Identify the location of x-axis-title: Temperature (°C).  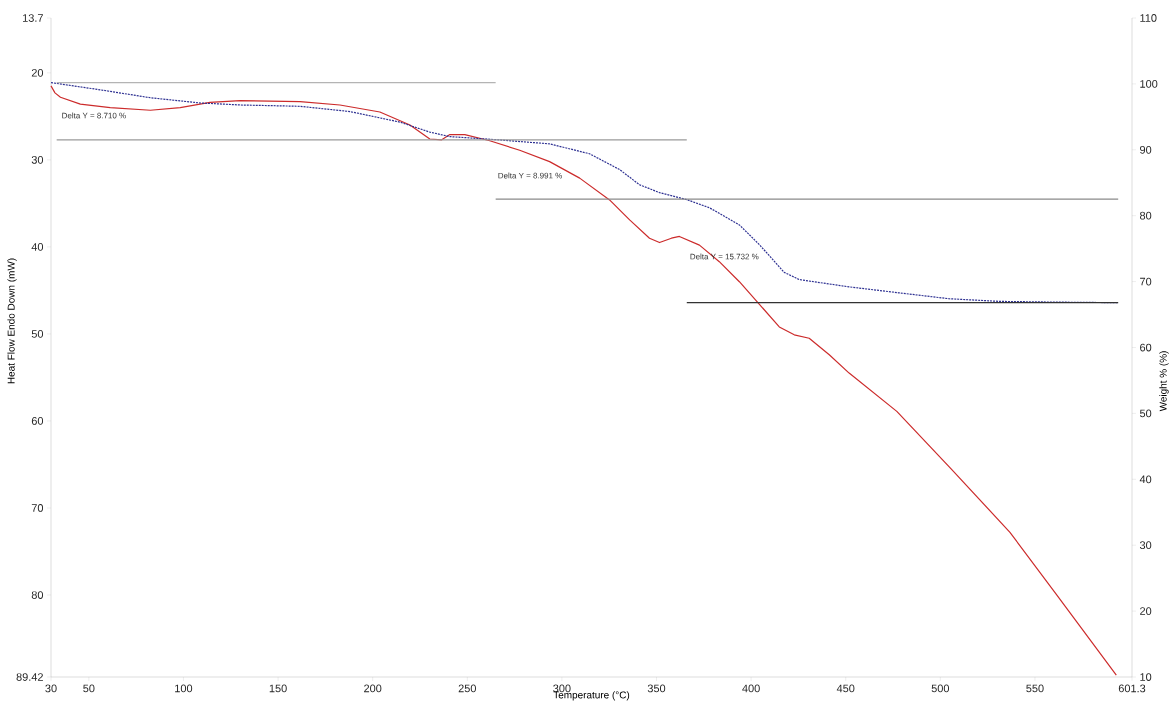
(591, 696).